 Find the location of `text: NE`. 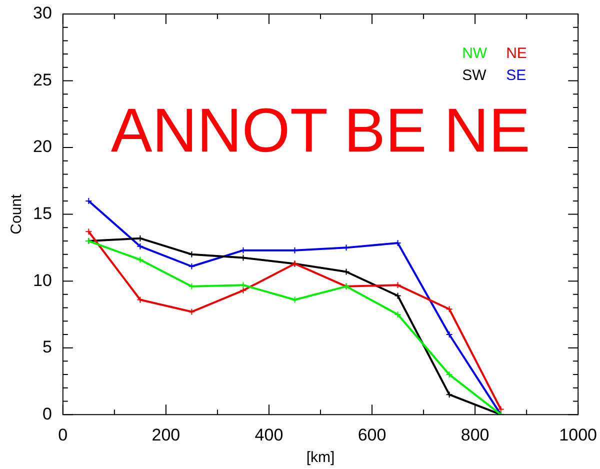

text: NE is located at coordinates (516, 53).